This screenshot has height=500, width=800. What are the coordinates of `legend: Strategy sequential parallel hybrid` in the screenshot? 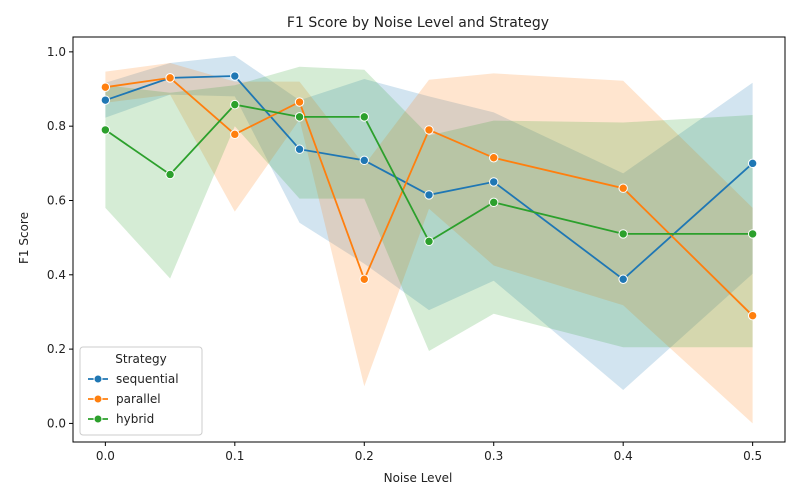 It's located at (141, 391).